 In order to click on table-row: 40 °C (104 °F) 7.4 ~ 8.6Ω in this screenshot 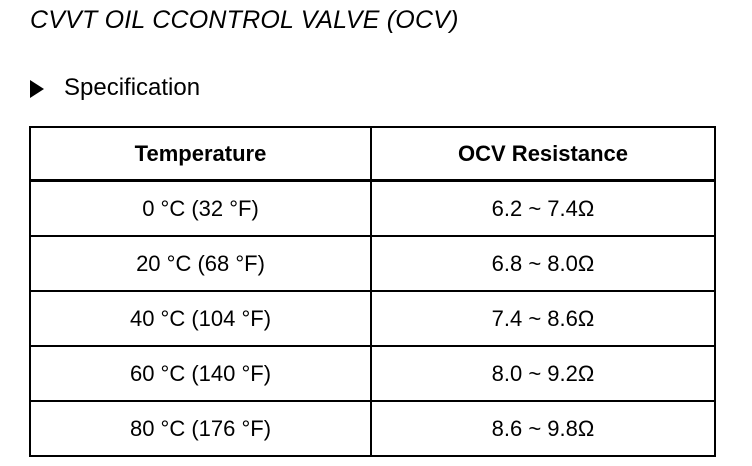, I will do `click(372, 318)`.